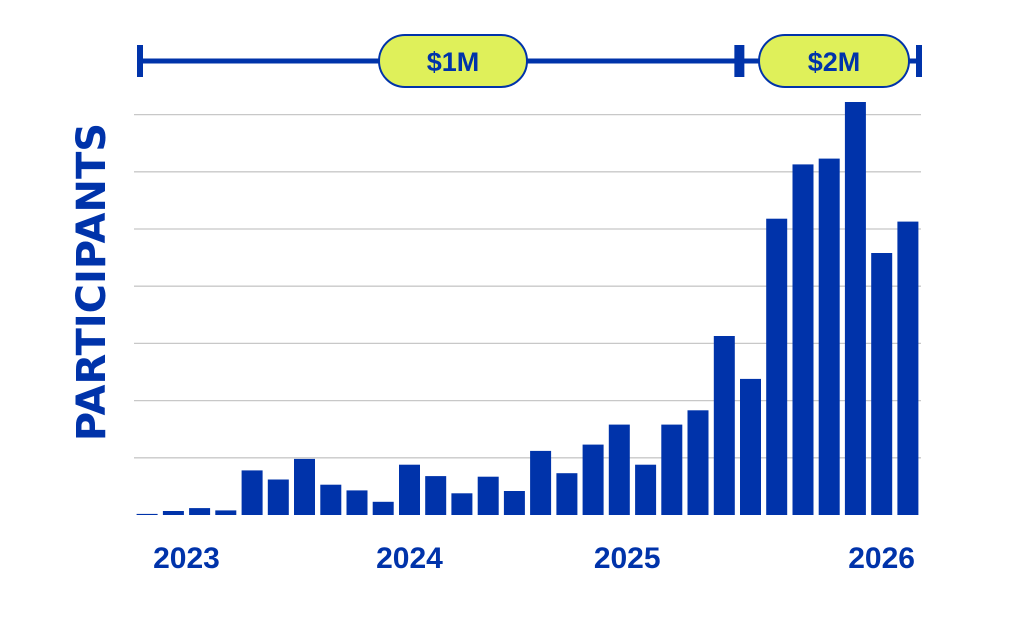 The image size is (1024, 620). I want to click on x-axis-ticks: 2023 2024 2025 2026, so click(534, 558).